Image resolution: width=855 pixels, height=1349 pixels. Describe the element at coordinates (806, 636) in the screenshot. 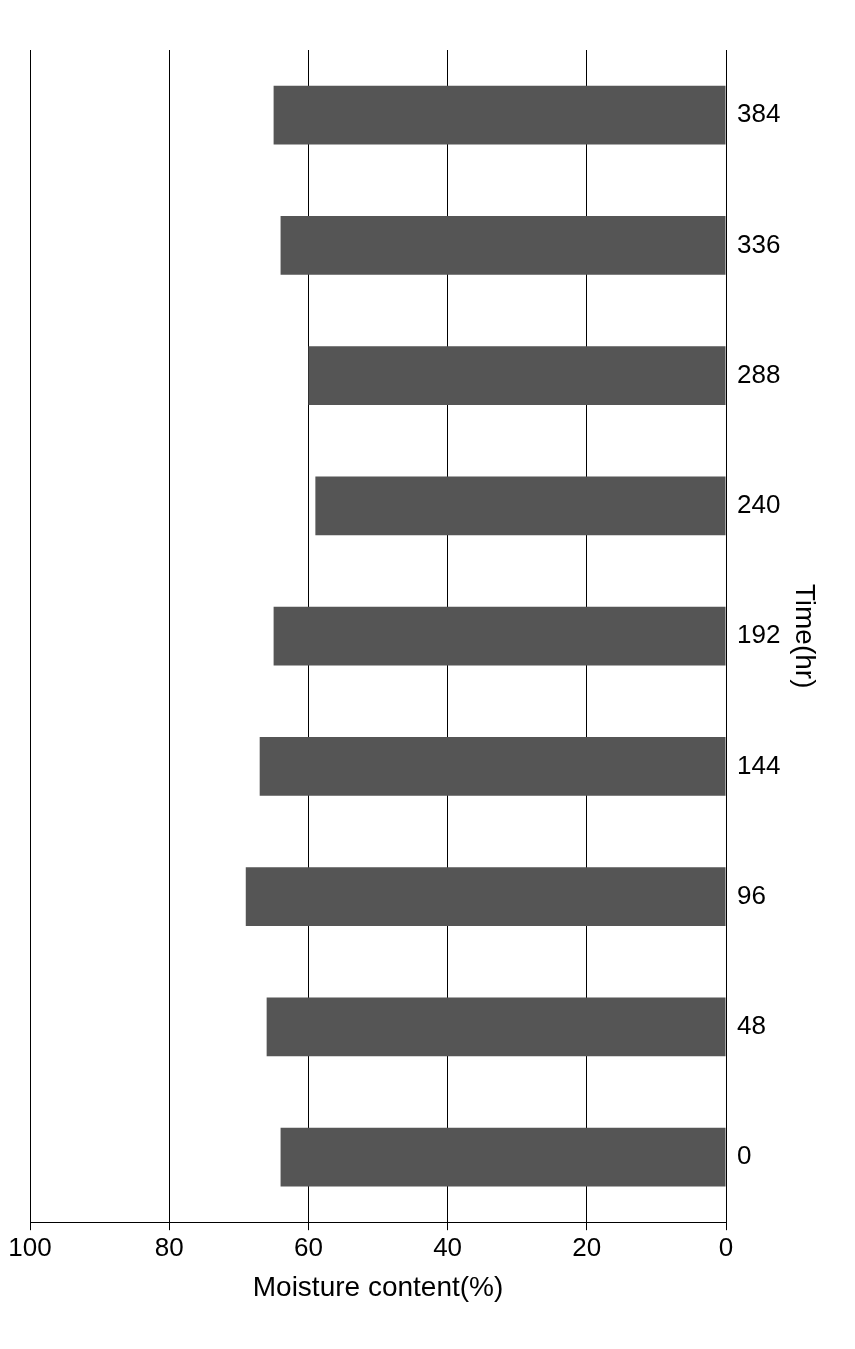

I see `y-axis-title: Time(hr)` at that location.